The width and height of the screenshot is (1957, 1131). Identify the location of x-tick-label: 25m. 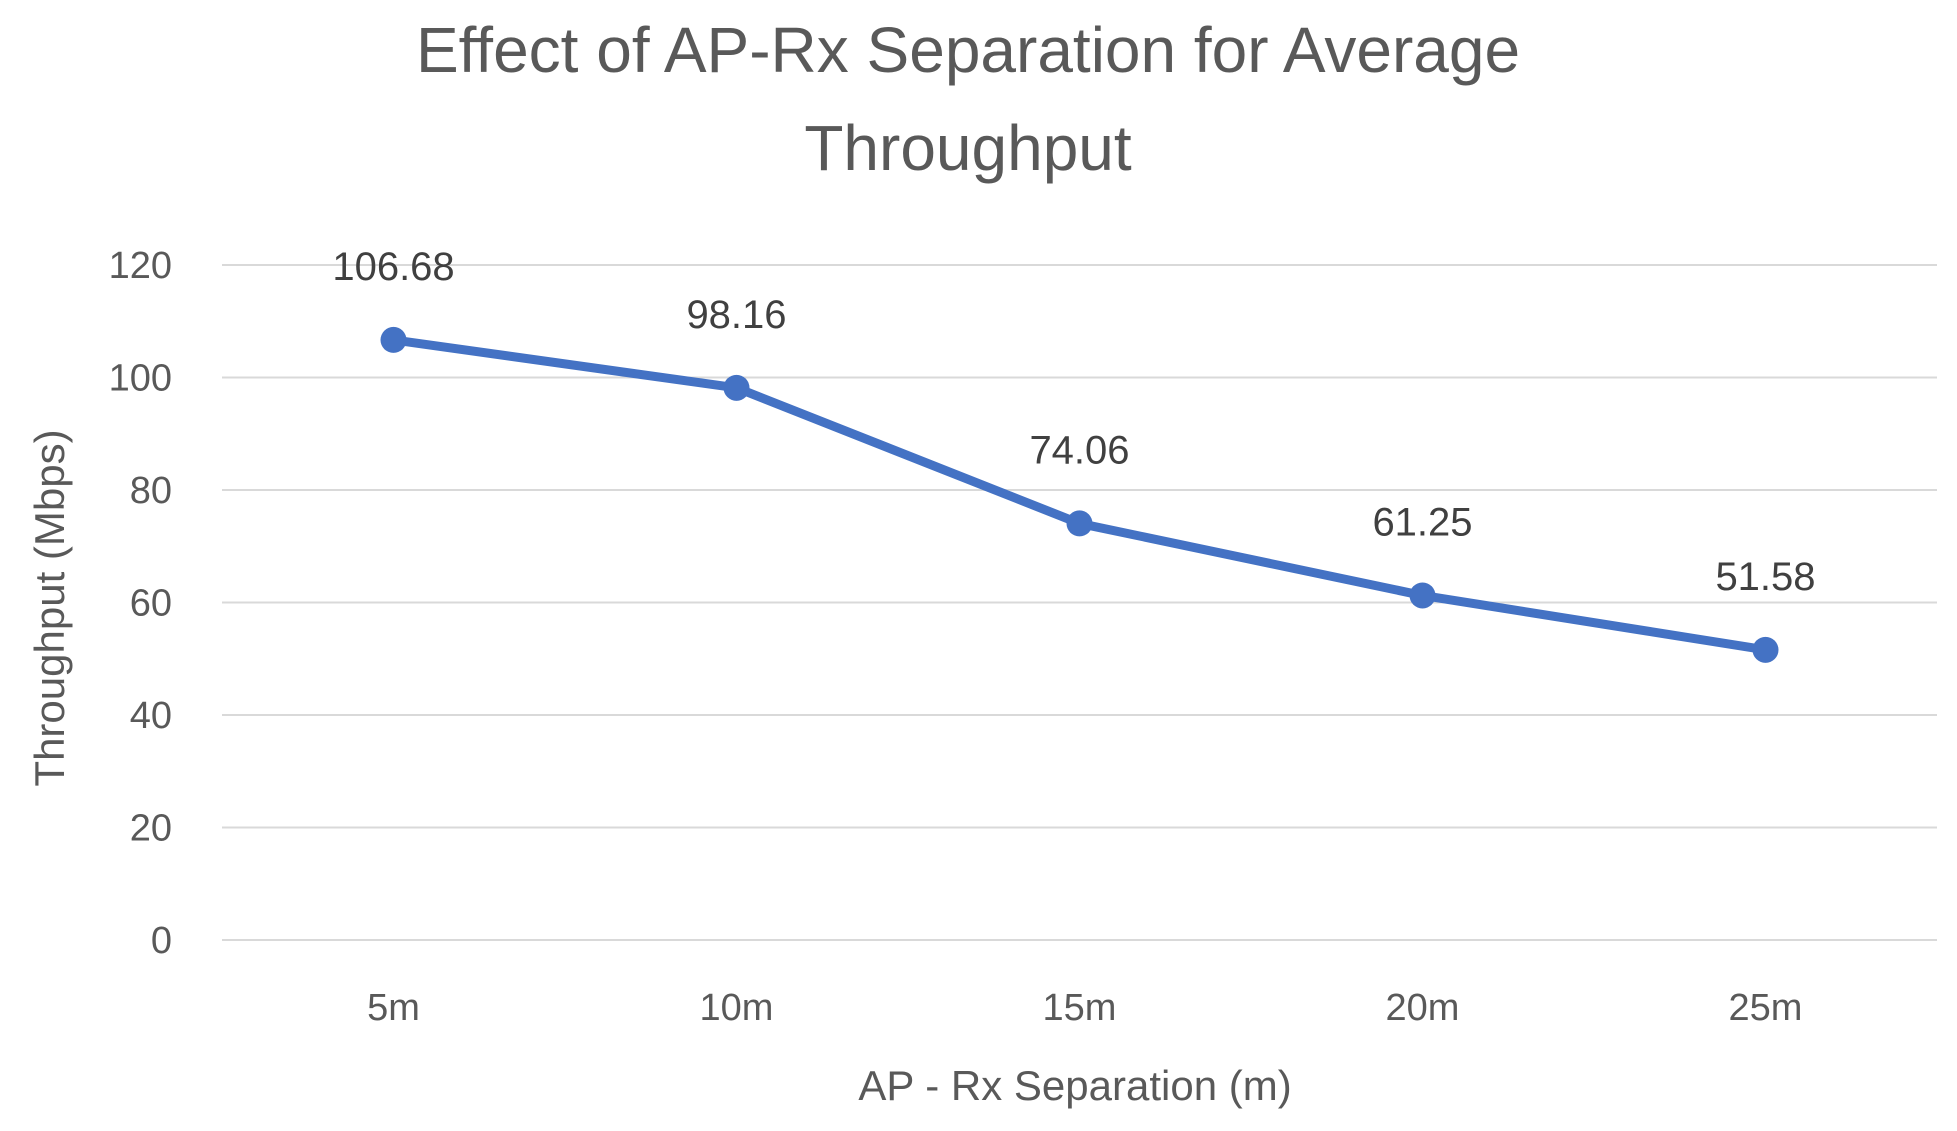
(1766, 1008).